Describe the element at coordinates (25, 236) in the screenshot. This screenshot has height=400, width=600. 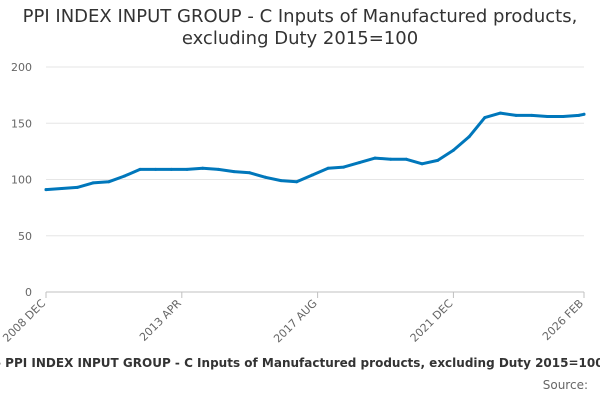
I see `y-tick-label: 50` at that location.